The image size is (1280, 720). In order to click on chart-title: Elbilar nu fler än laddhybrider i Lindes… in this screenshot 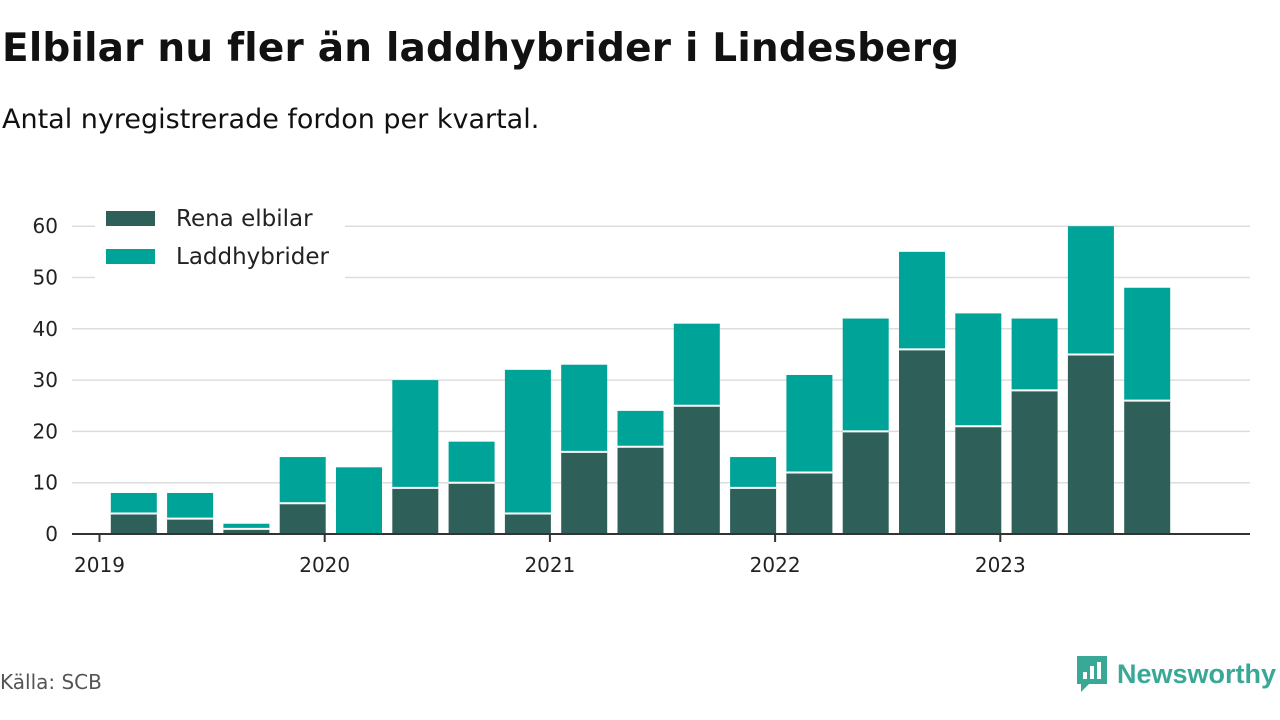, I will do `click(481, 48)`.